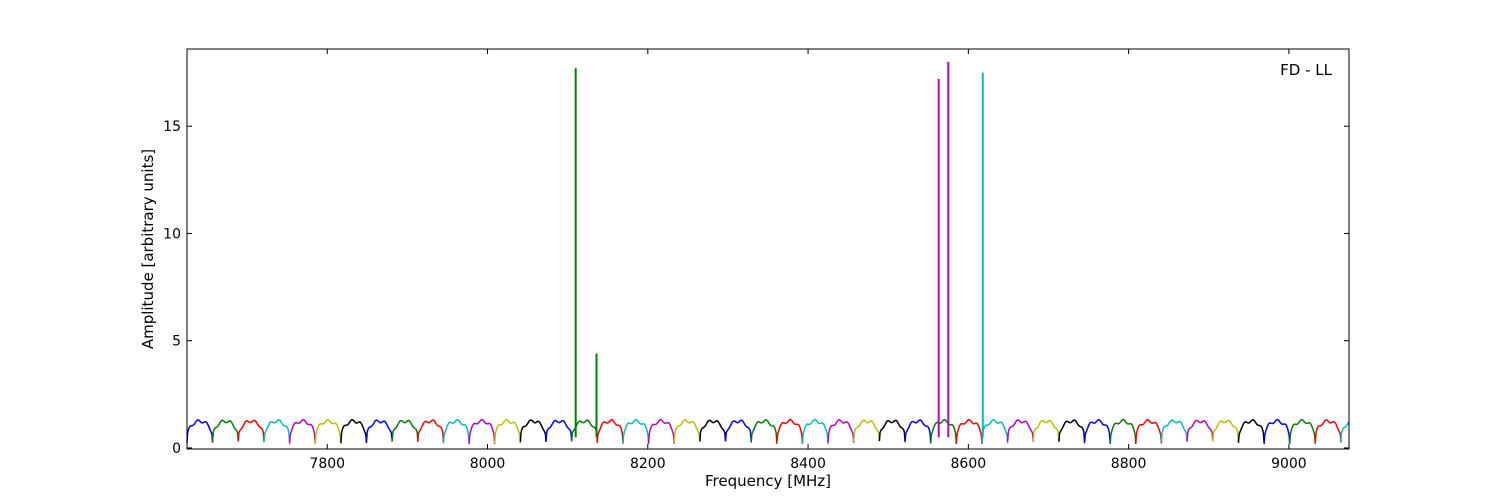 Image resolution: width=1500 pixels, height=500 pixels. What do you see at coordinates (488, 464) in the screenshot?
I see `x-tick-label: 8000` at bounding box center [488, 464].